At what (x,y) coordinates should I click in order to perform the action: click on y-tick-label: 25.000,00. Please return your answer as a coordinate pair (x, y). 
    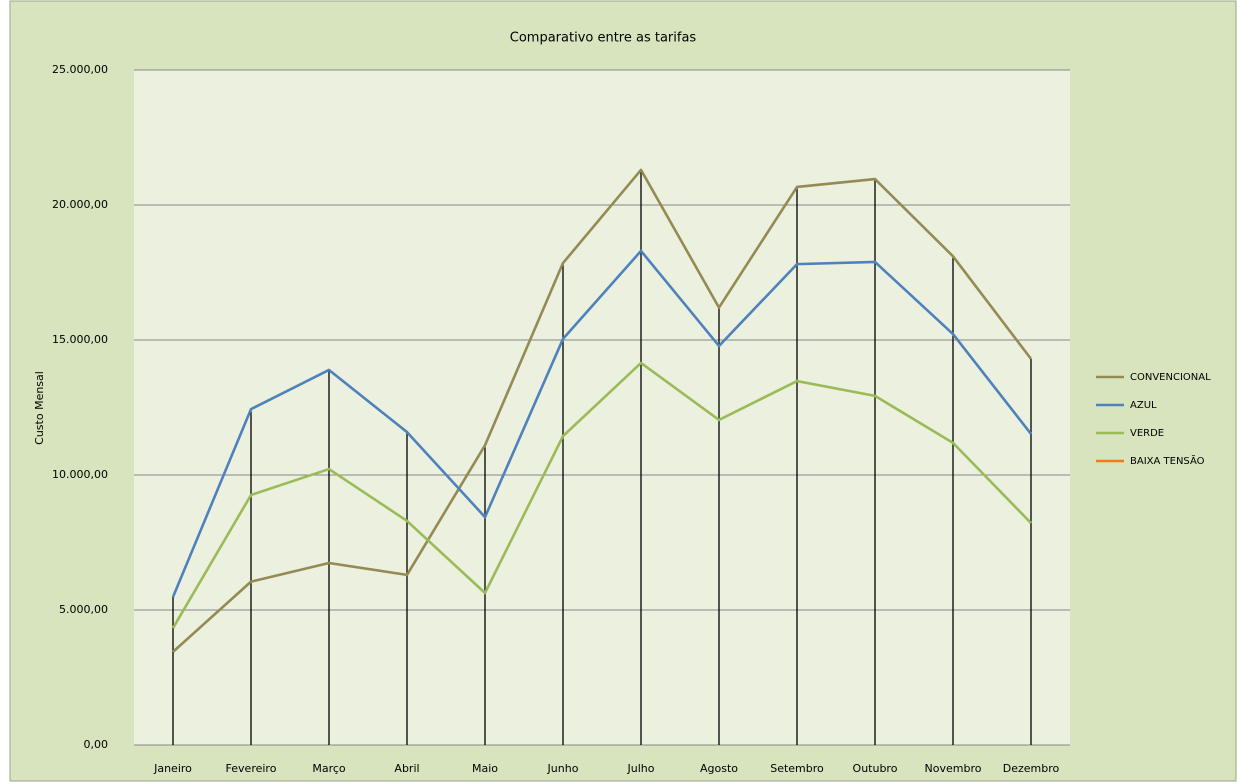
    Looking at the image, I should click on (80, 69).